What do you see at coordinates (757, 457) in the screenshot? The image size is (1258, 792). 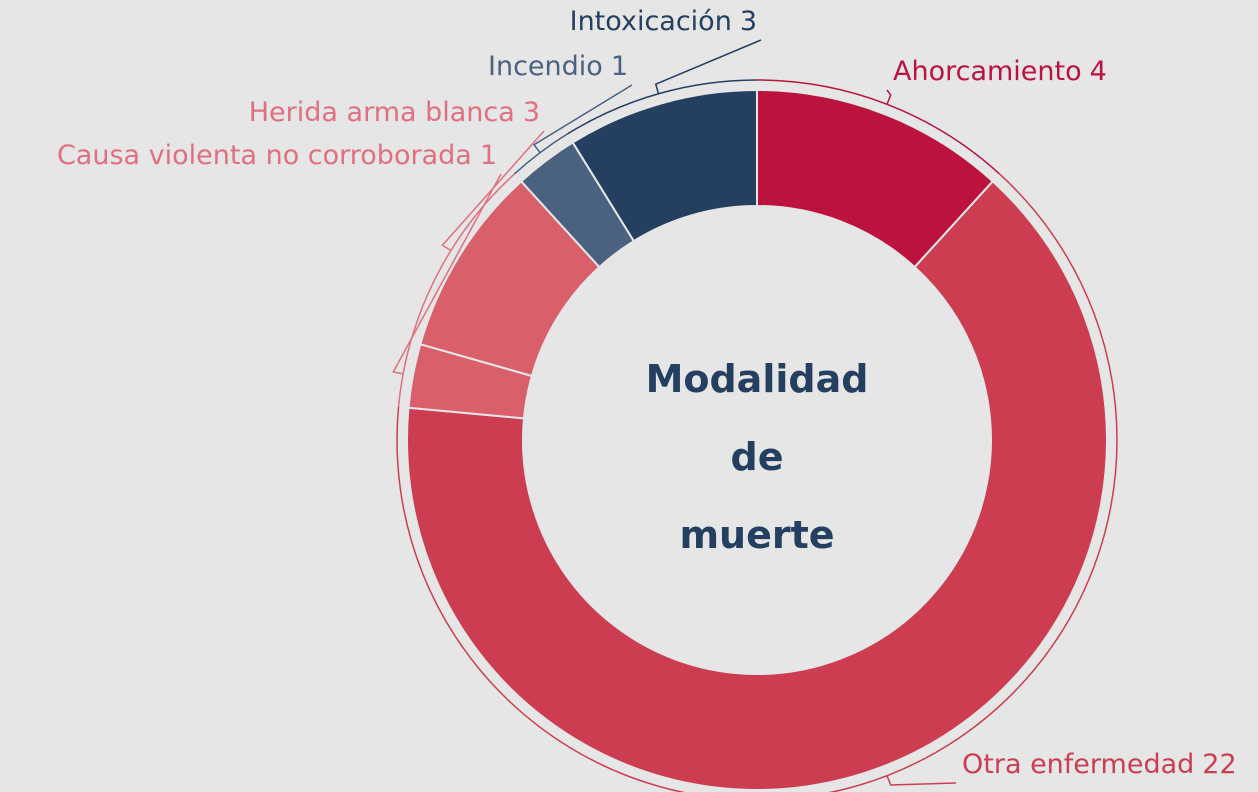 I see `chart-title: Modalidad de muerte` at bounding box center [757, 457].